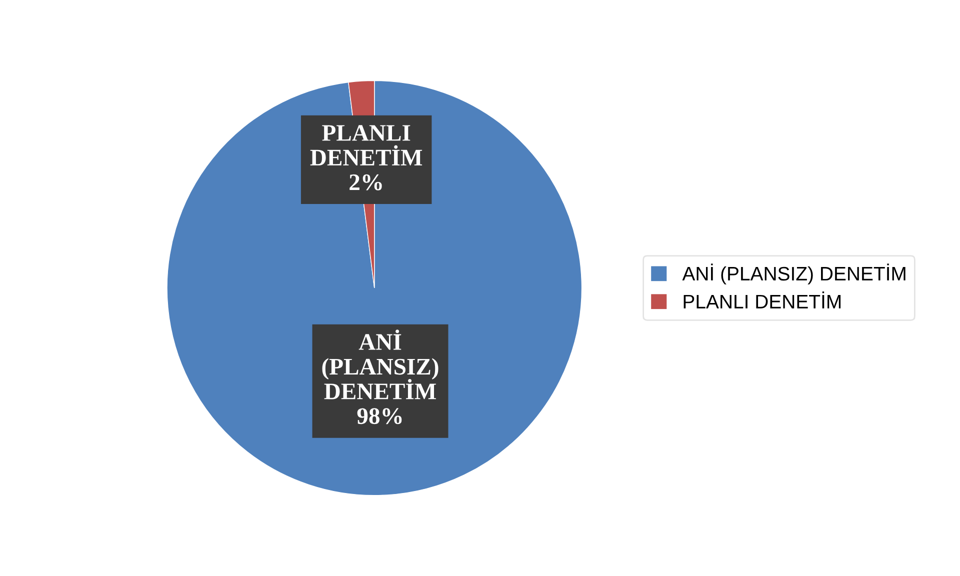 Image resolution: width=960 pixels, height=576 pixels. I want to click on data-label: PLANLI DENETİM 2%, so click(366, 157).